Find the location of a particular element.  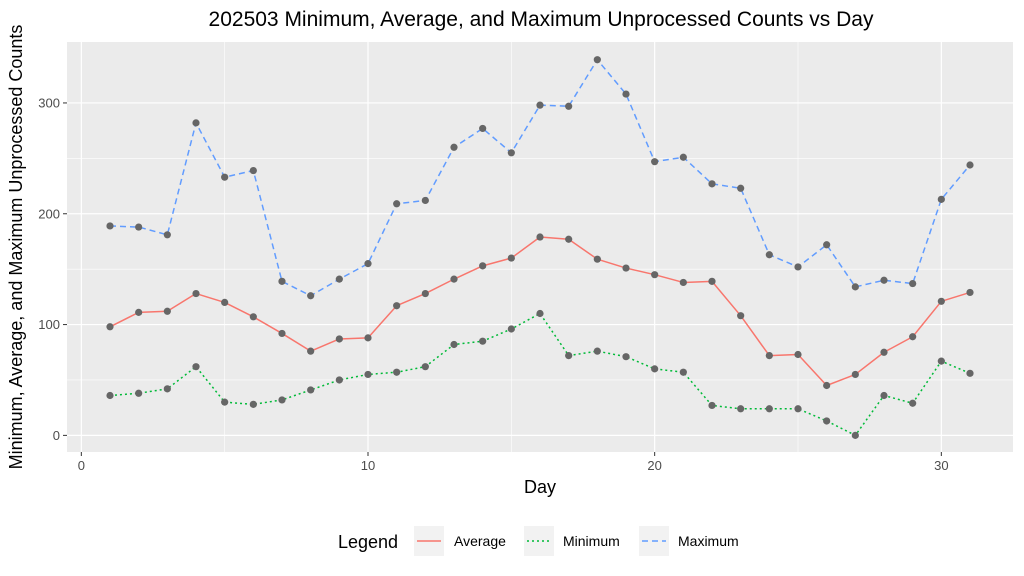

x-tick-label: 0 is located at coordinates (81, 465).